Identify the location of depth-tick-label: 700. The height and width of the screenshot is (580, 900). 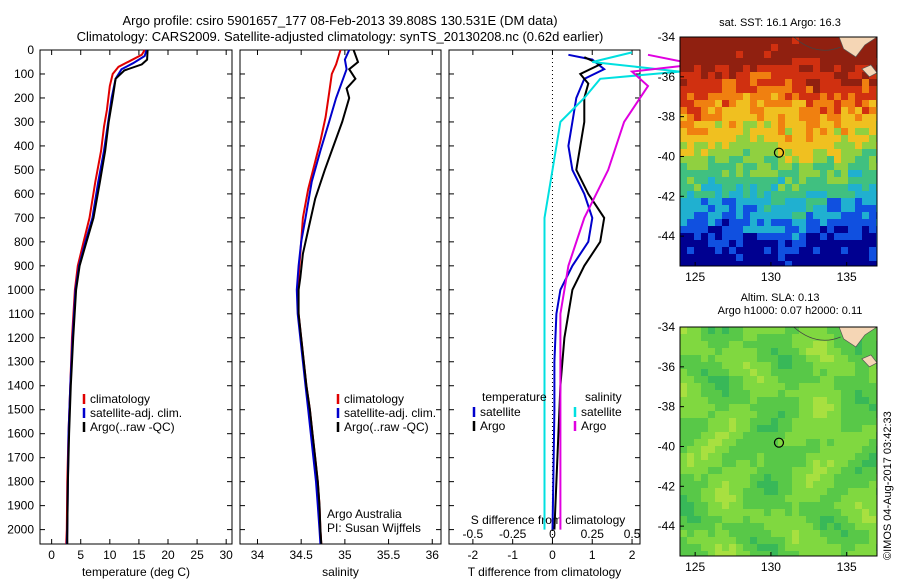
(24, 218).